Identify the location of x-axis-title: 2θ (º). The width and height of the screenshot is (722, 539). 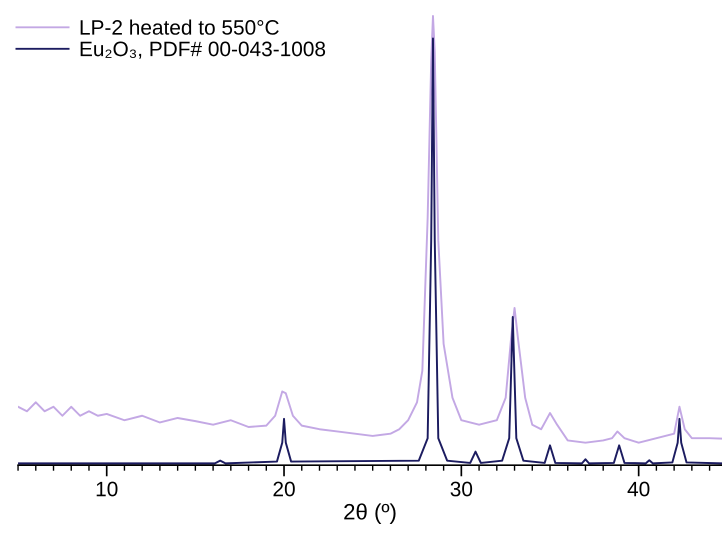
(370, 513).